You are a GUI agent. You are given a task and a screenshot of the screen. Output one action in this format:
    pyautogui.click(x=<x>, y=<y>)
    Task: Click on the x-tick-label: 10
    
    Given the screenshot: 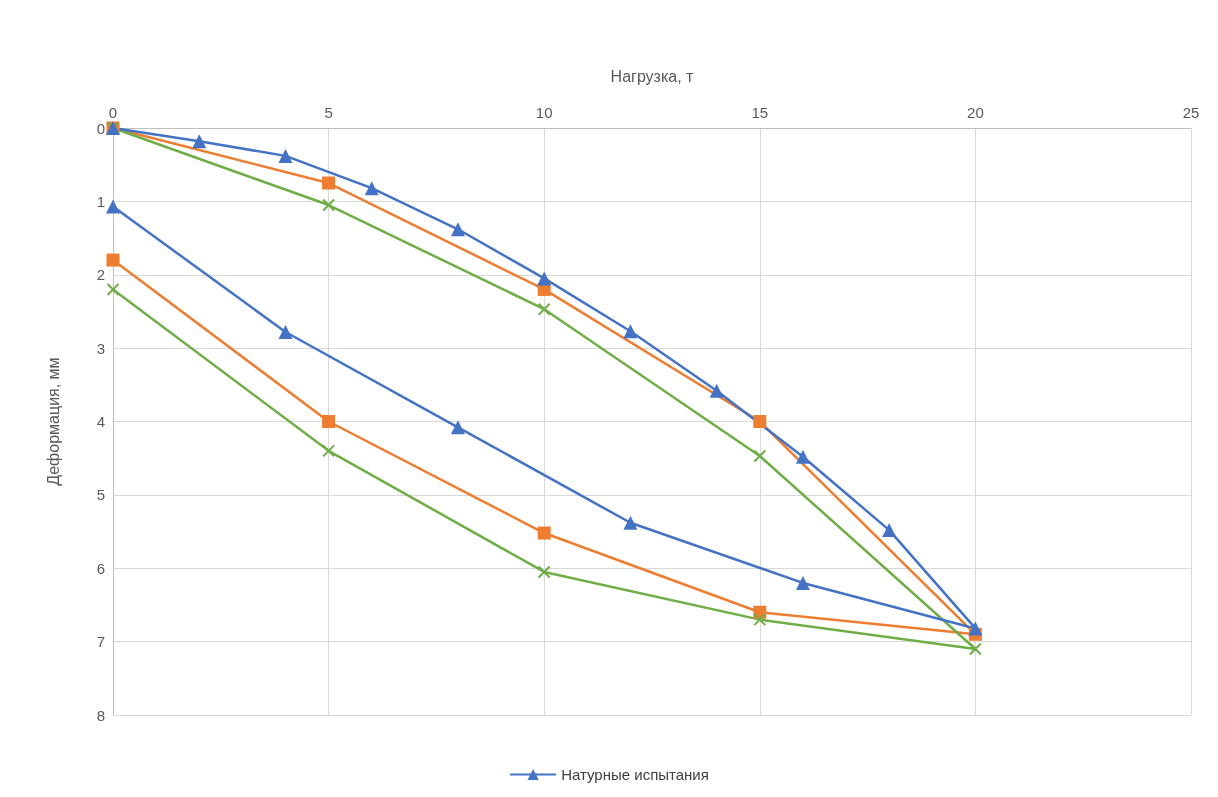 What is the action you would take?
    pyautogui.click(x=544, y=112)
    